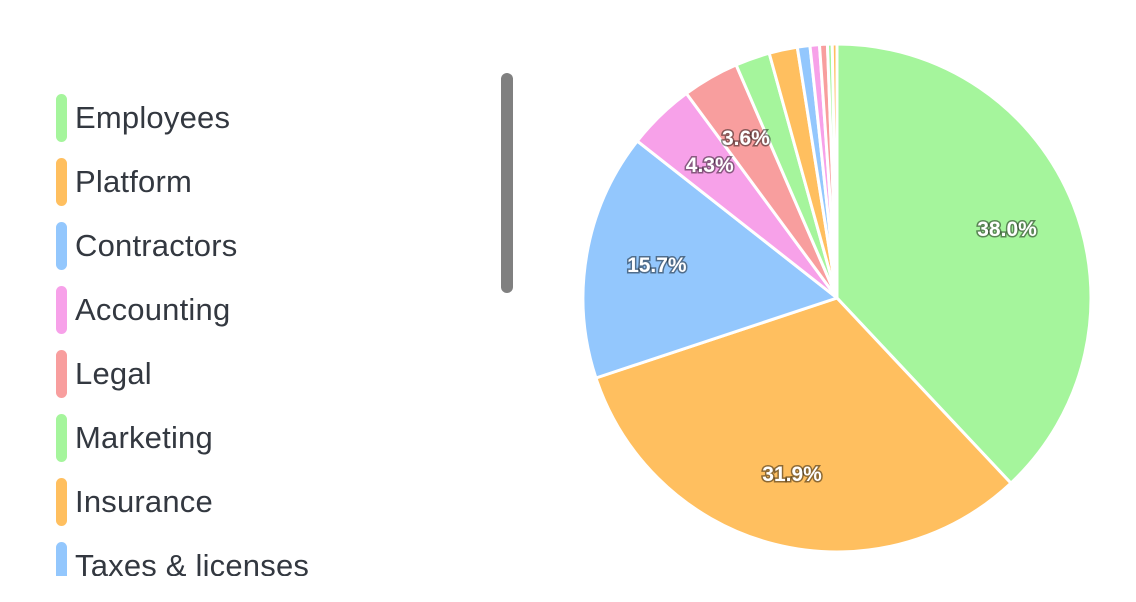 The height and width of the screenshot is (602, 1136). What do you see at coordinates (153, 309) in the screenshot?
I see `legend-label: Accounting` at bounding box center [153, 309].